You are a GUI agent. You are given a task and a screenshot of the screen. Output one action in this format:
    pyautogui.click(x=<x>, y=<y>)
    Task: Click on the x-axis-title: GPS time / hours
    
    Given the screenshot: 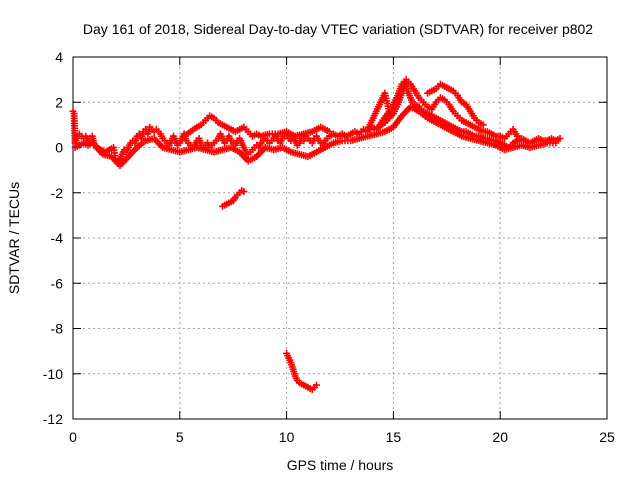 What is the action you would take?
    pyautogui.click(x=340, y=465)
    